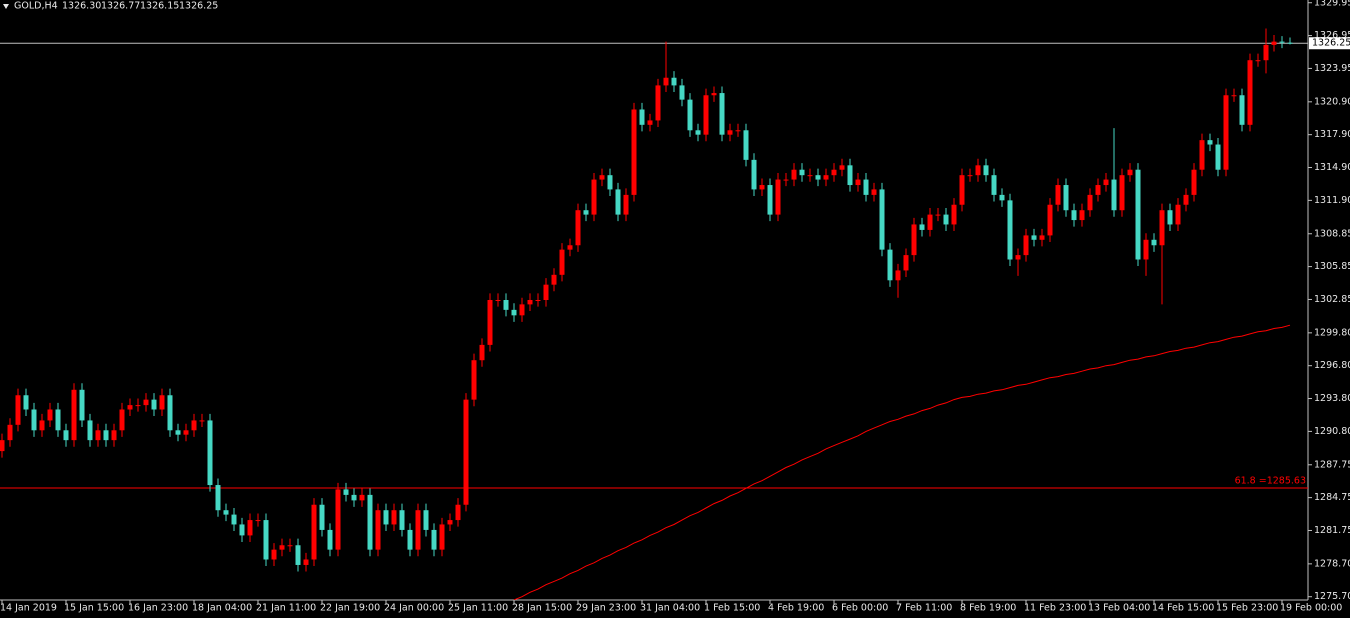 Image resolution: width=1350 pixels, height=618 pixels. What do you see at coordinates (924, 608) in the screenshot?
I see `x-tick-label: 7 Feb 11:00` at bounding box center [924, 608].